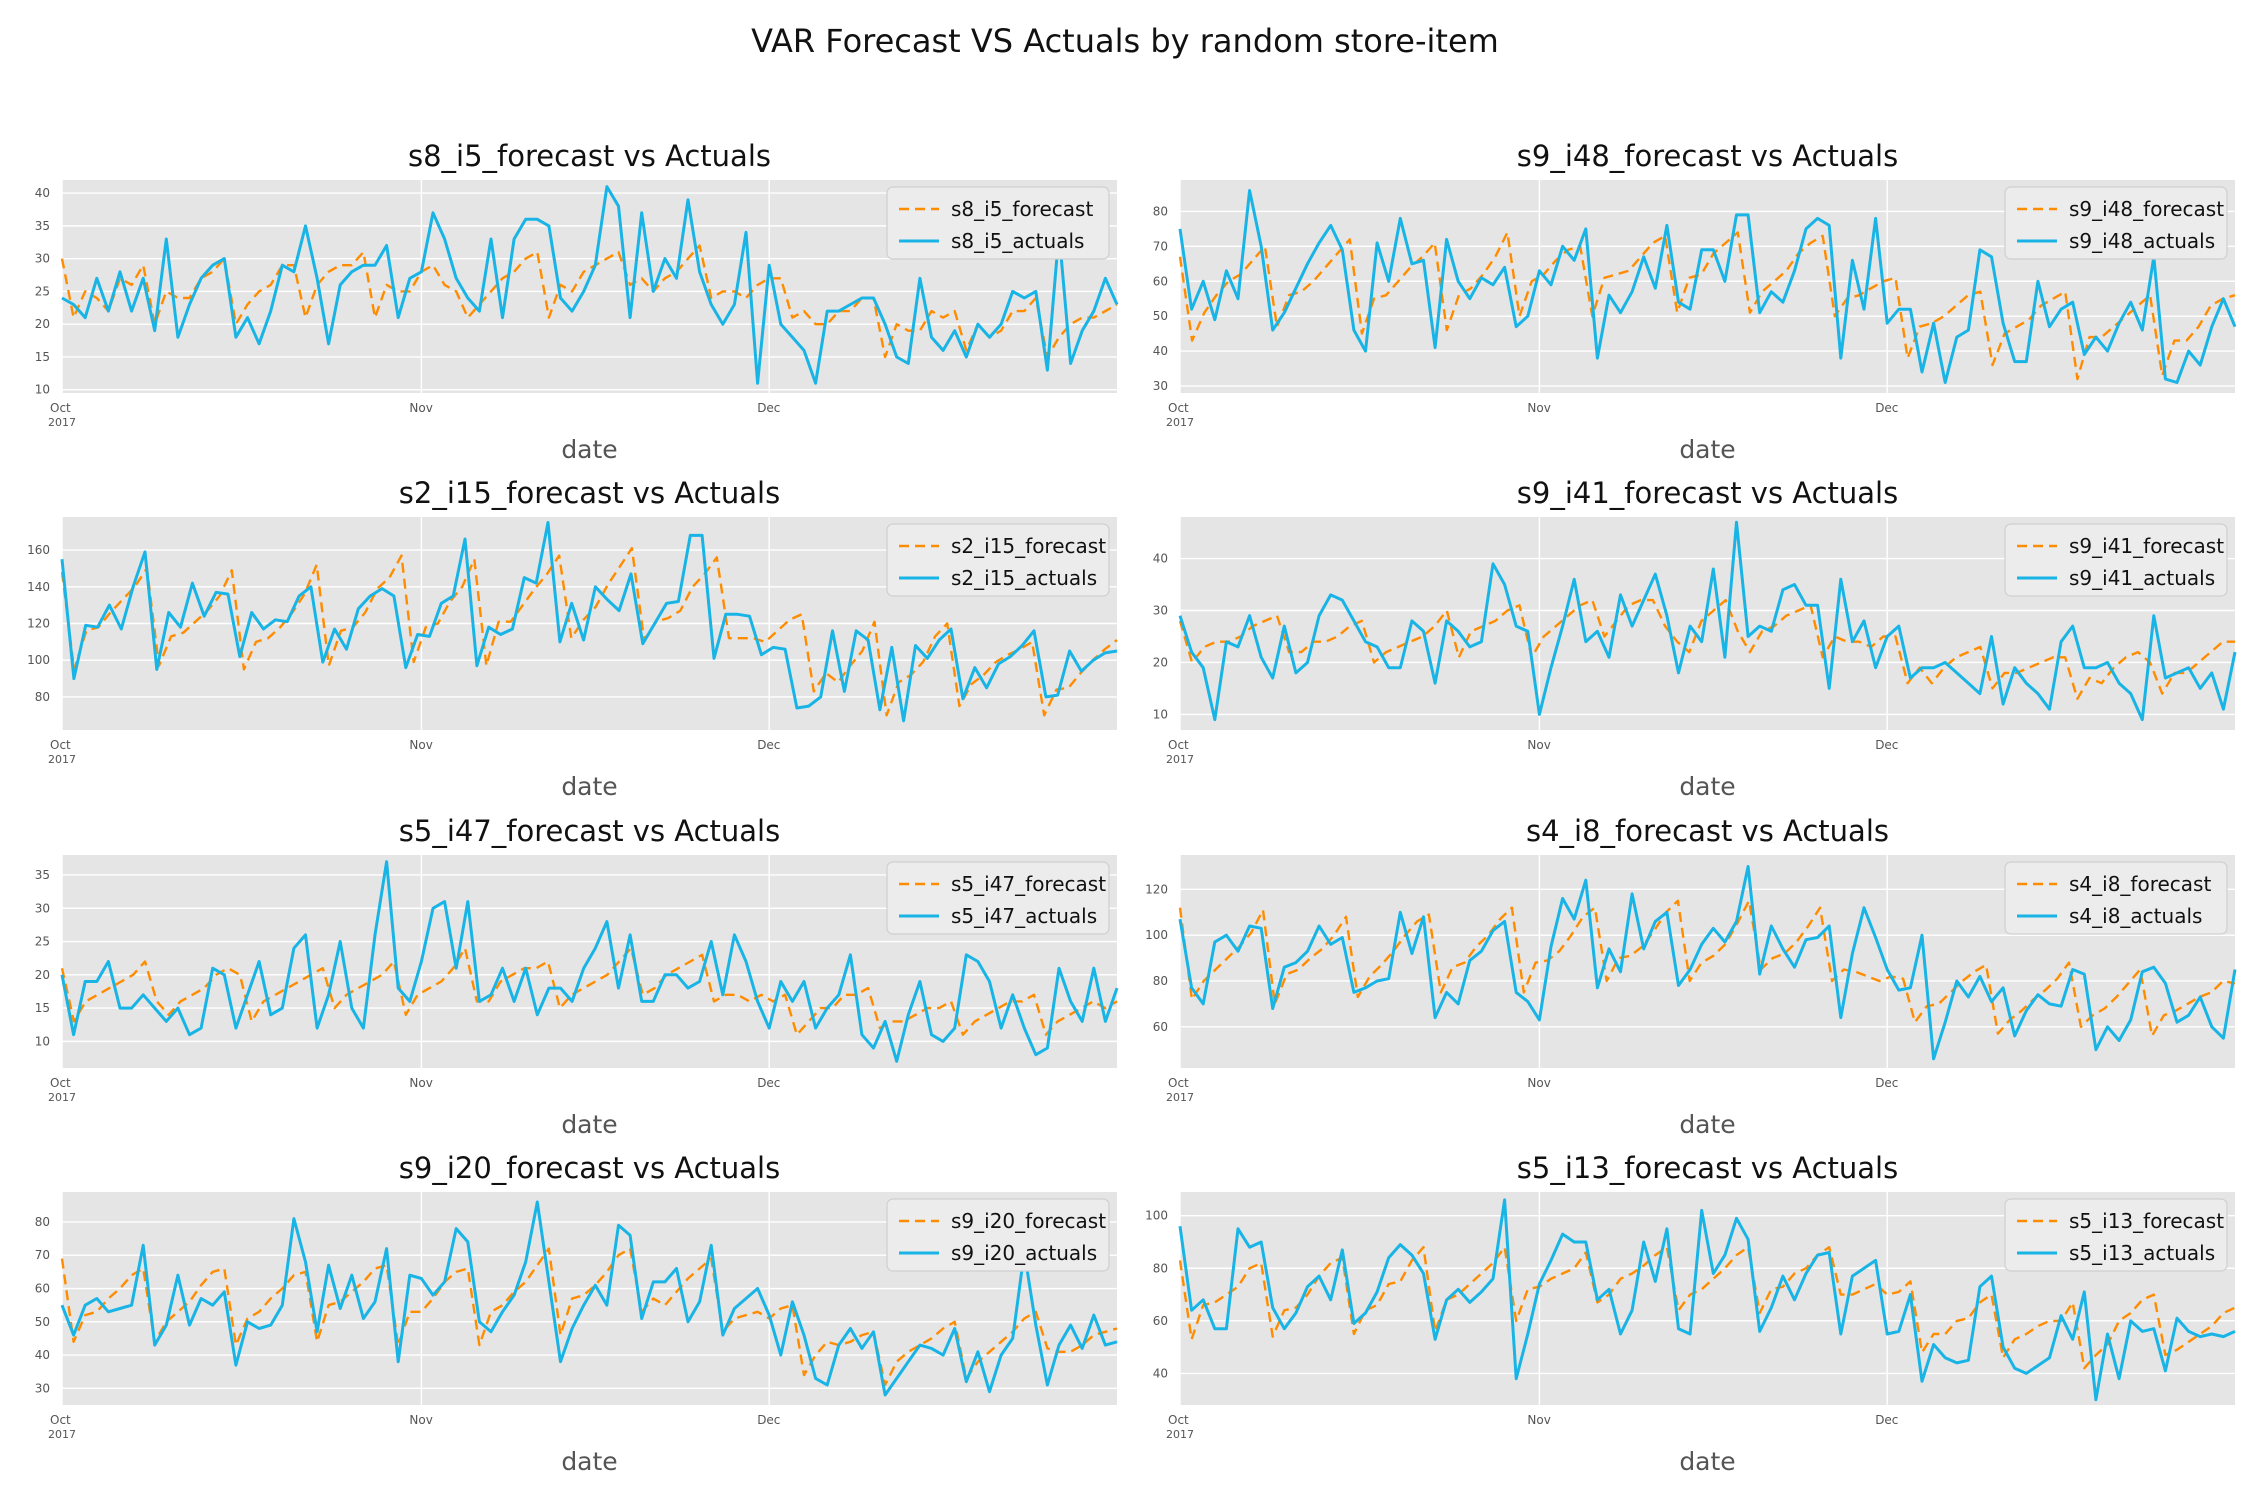 This screenshot has width=2250, height=1500. Describe the element at coordinates (42, 1255) in the screenshot. I see `y-tick-label: 70` at that location.